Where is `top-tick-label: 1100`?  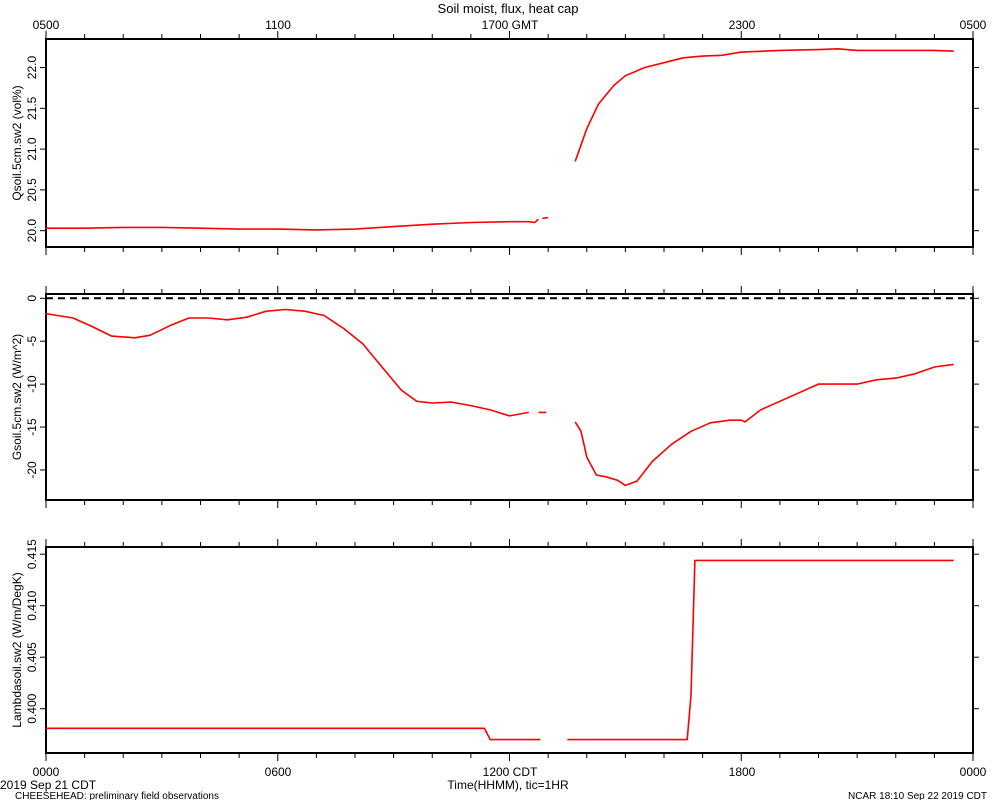
top-tick-label: 1100 is located at coordinates (278, 25).